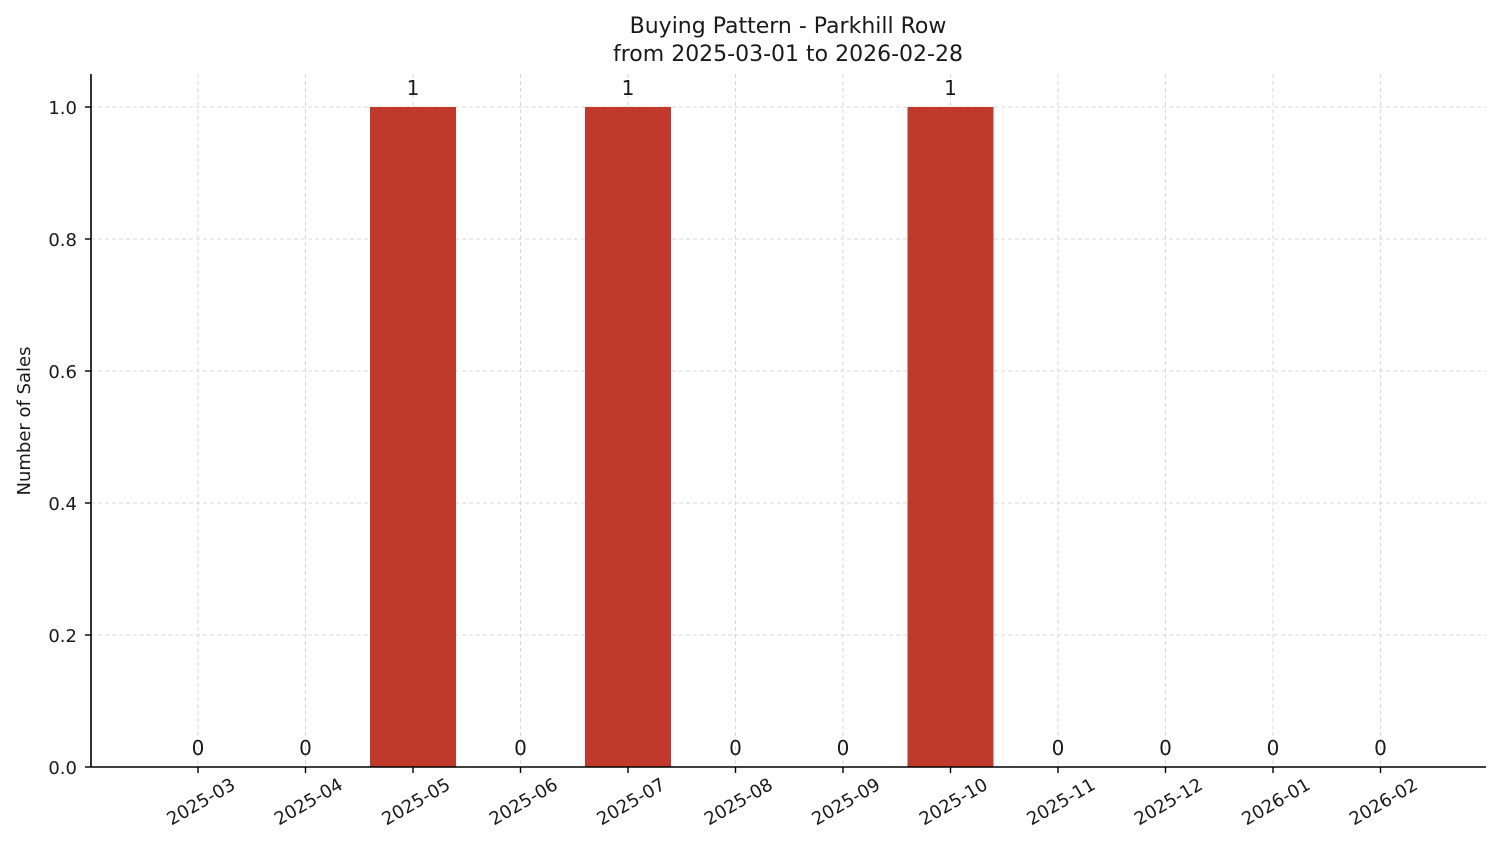  Describe the element at coordinates (62, 636) in the screenshot. I see `y-tick-label: 0.2` at that location.